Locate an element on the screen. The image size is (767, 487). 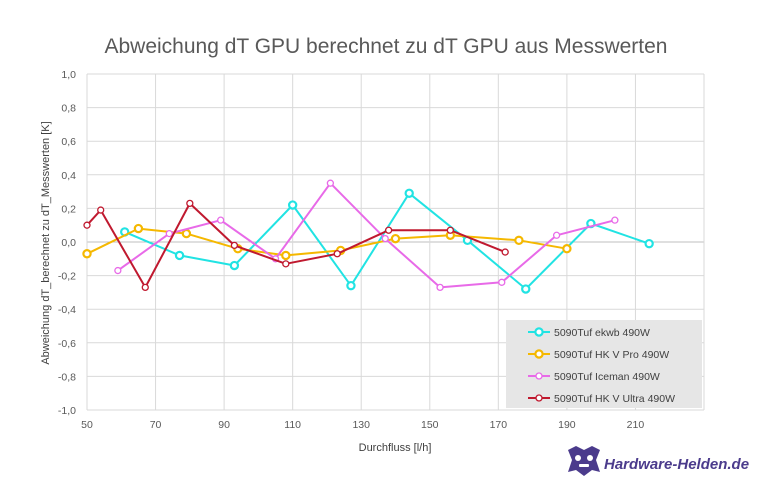
x-axis-ticks: 50 70 90 110 130 150 170 190 210 is located at coordinates (362, 425).